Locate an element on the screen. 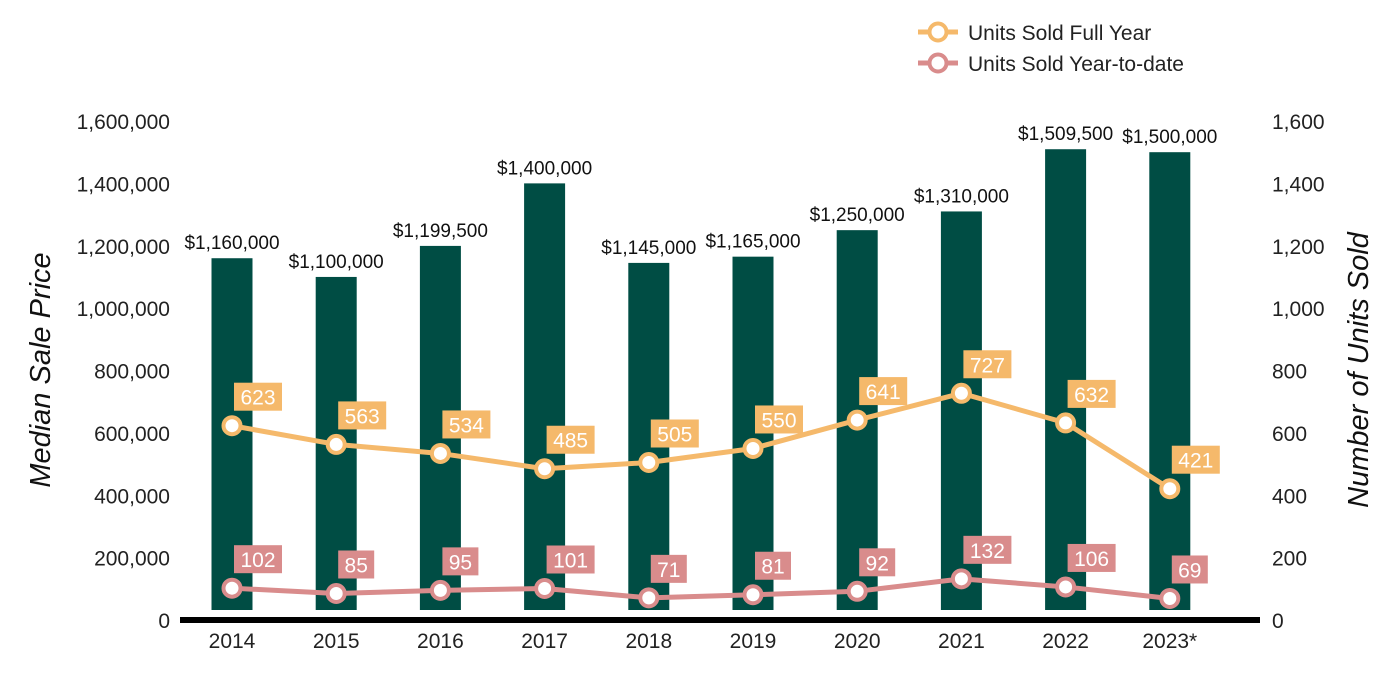 The height and width of the screenshot is (700, 1400). bar-value-label: $1,145,000 is located at coordinates (648, 248).